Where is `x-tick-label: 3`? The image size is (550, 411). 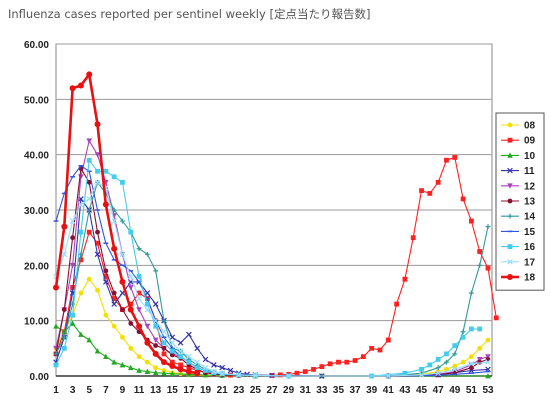
x-tick-label: 3 is located at coordinates (73, 390).